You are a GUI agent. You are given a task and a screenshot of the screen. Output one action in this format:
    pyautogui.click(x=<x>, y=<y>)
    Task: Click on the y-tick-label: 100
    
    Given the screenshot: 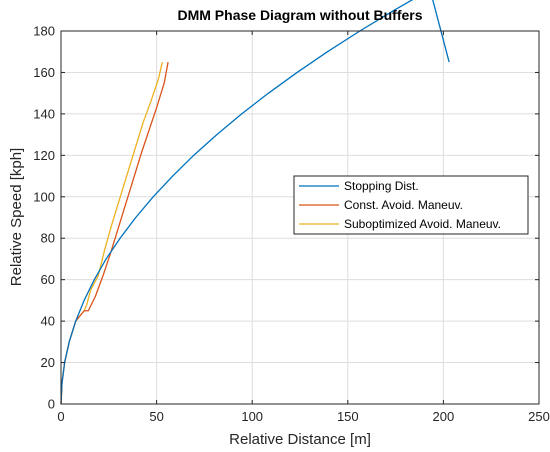 What is the action you would take?
    pyautogui.click(x=44, y=196)
    